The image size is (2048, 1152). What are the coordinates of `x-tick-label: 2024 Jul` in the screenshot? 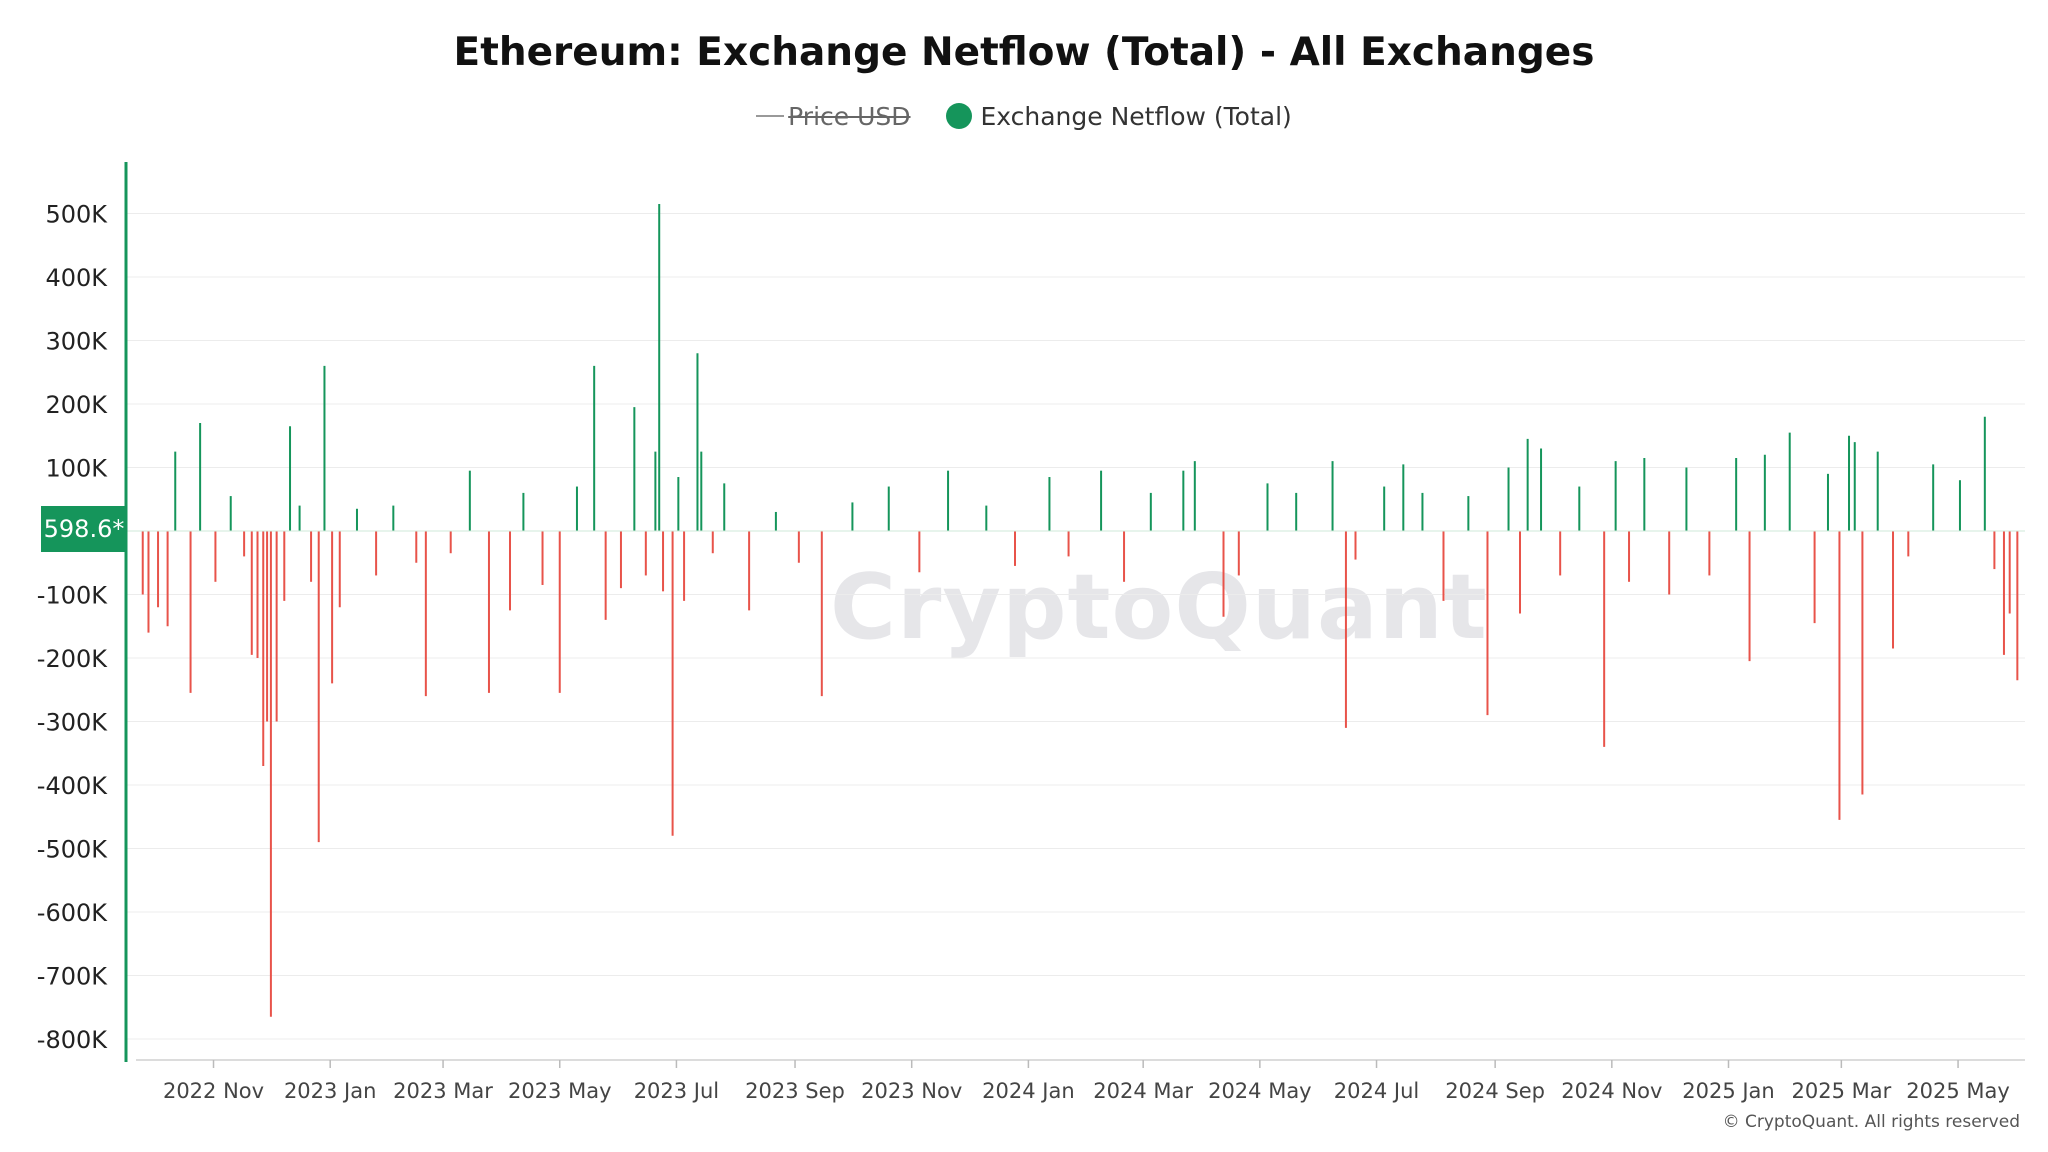 It's located at (1376, 1091).